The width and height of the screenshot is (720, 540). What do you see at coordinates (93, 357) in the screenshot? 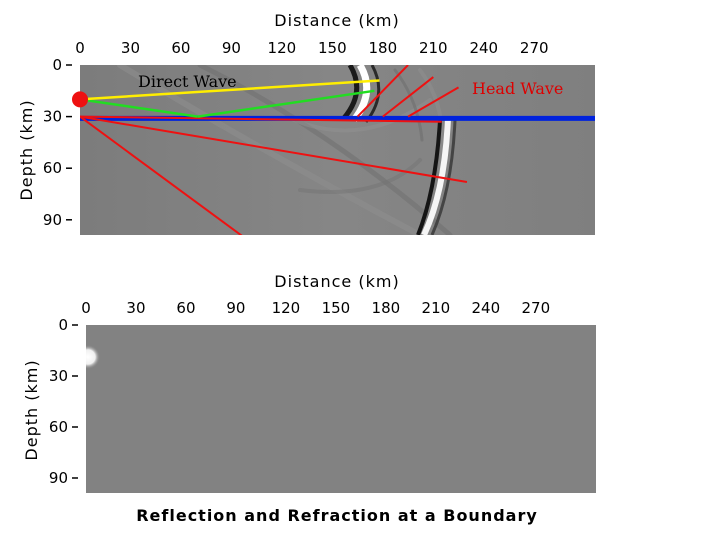
I see `source-pulse` at bounding box center [93, 357].